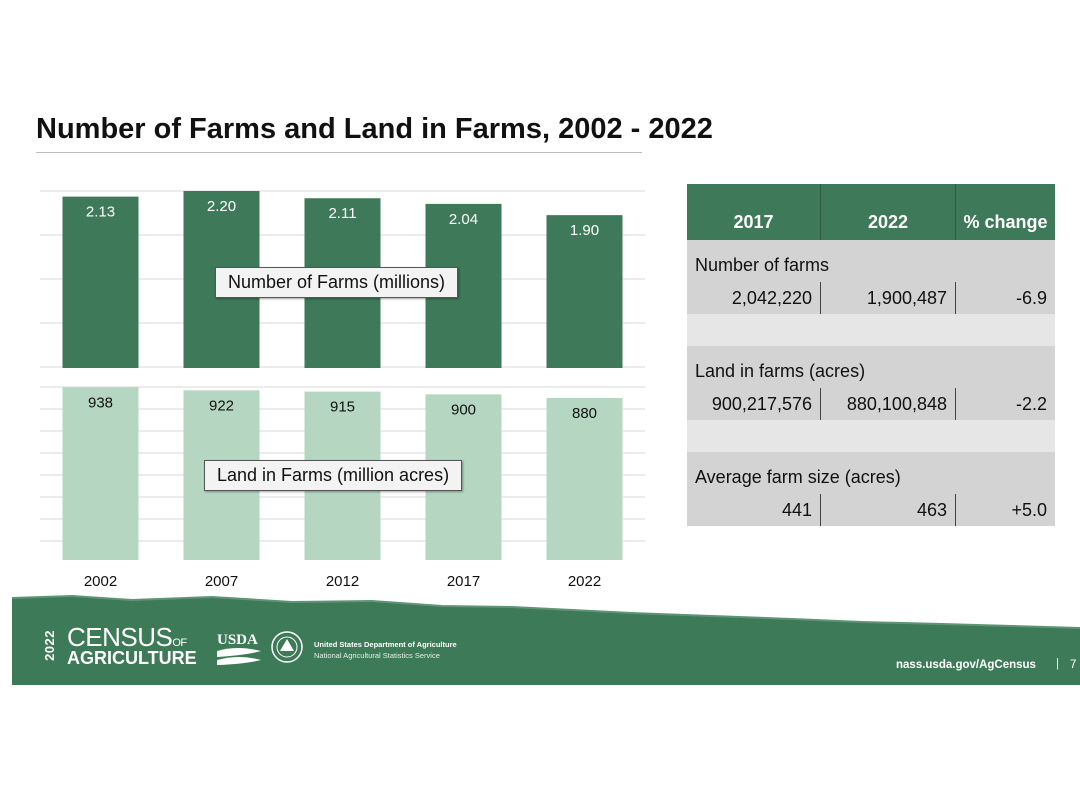  What do you see at coordinates (385, 644) in the screenshot?
I see `usda-dept-name: United States Department of Agriculture` at bounding box center [385, 644].